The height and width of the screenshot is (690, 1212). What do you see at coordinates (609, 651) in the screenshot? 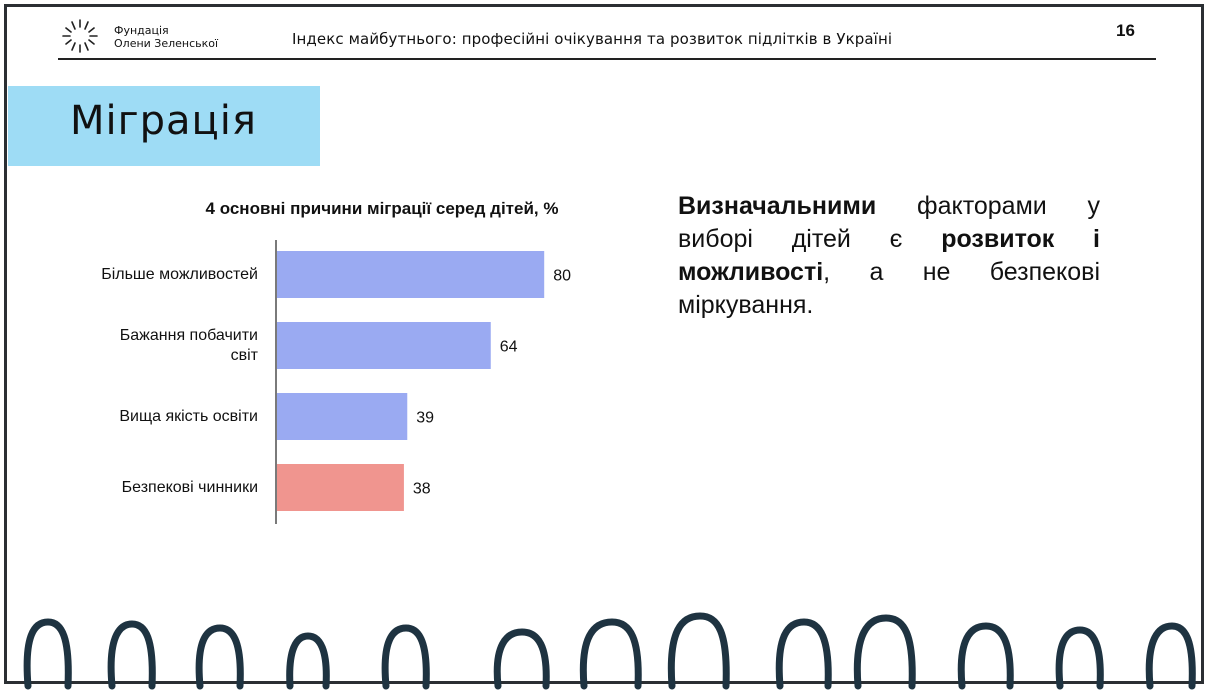
I see `decorative-arches` at bounding box center [609, 651].